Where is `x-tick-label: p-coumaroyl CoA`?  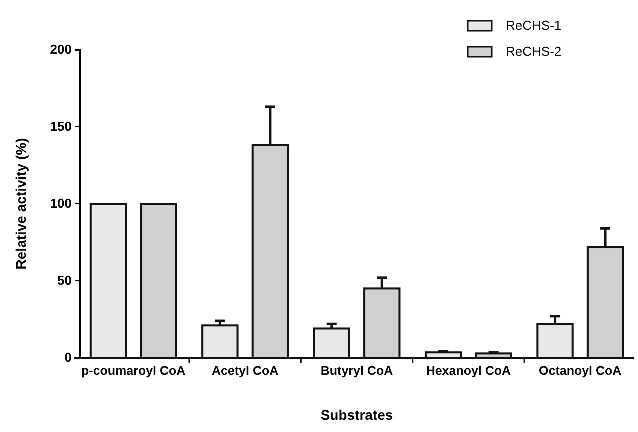
x-tick-label: p-coumaroyl CoA is located at coordinates (134, 371).